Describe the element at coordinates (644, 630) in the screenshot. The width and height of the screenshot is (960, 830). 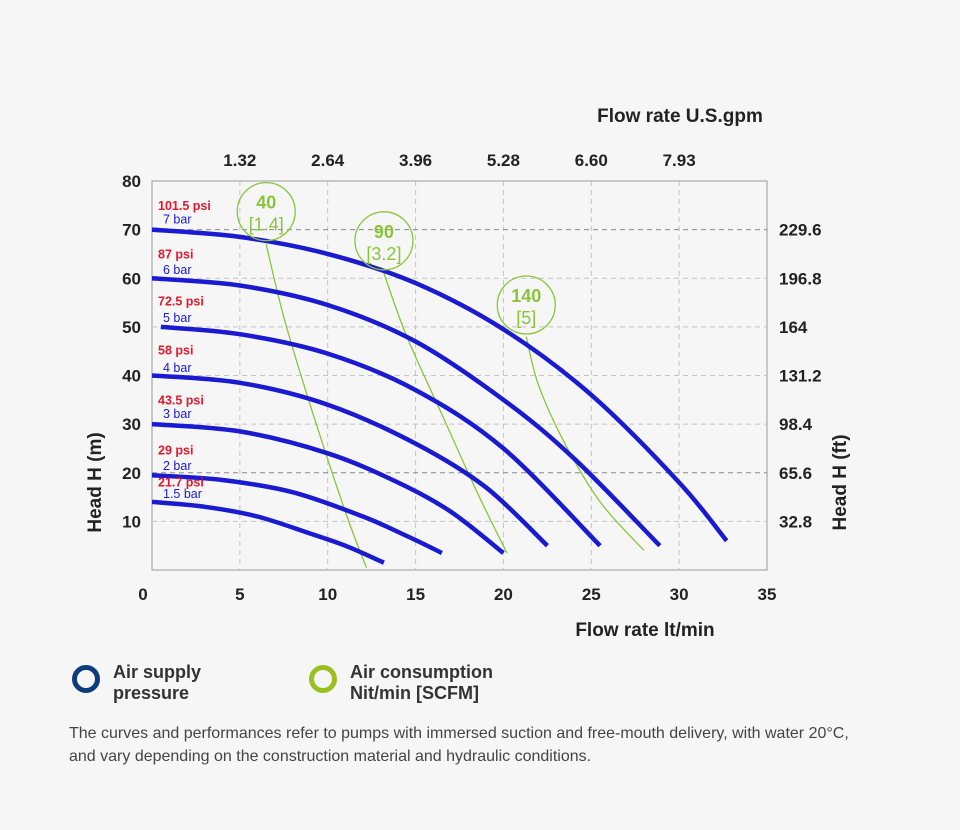
I see `x-axis-title: Flow rate lt/min` at that location.